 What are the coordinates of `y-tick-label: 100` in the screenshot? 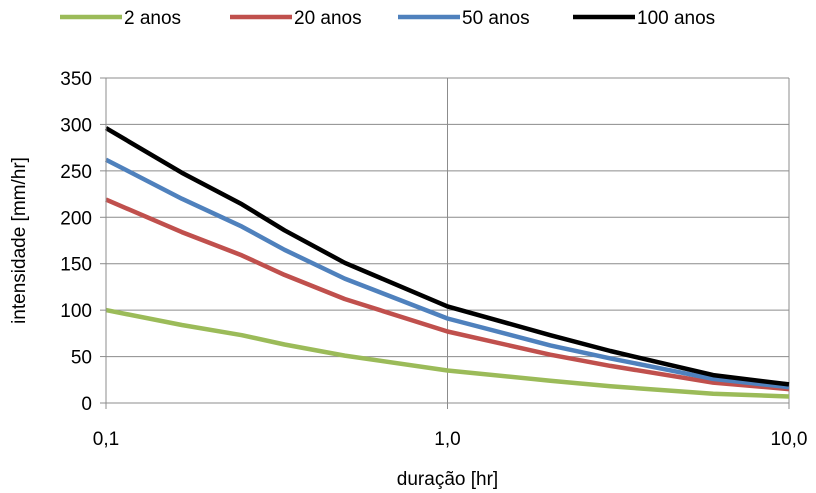 It's located at (76, 311).